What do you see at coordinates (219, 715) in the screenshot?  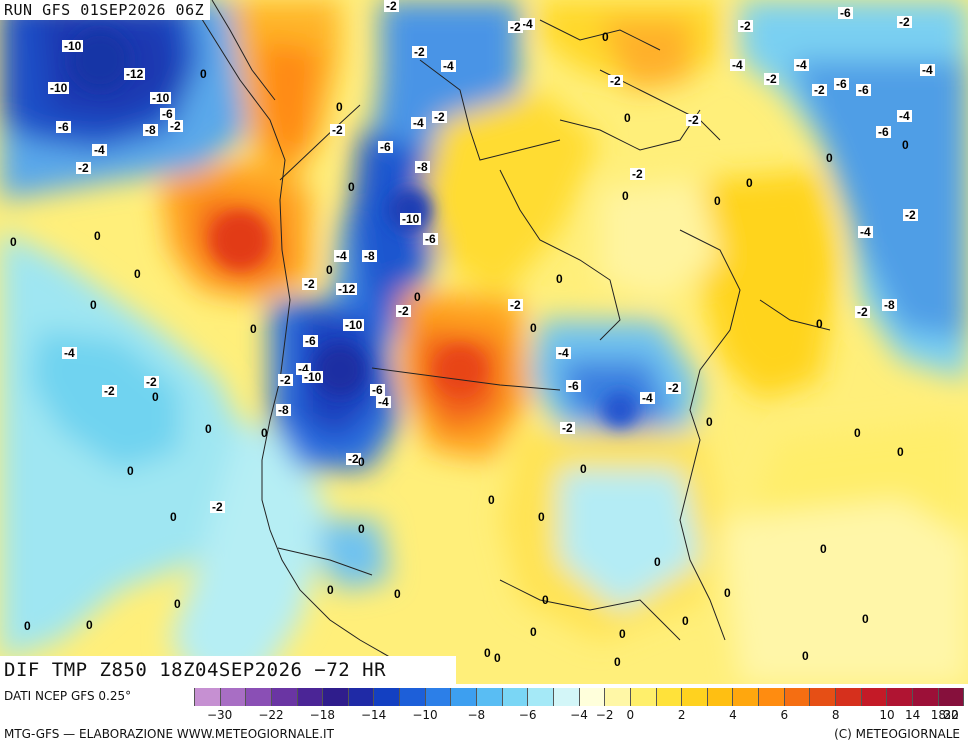 I see `color-scale-tick-label: −30` at bounding box center [219, 715].